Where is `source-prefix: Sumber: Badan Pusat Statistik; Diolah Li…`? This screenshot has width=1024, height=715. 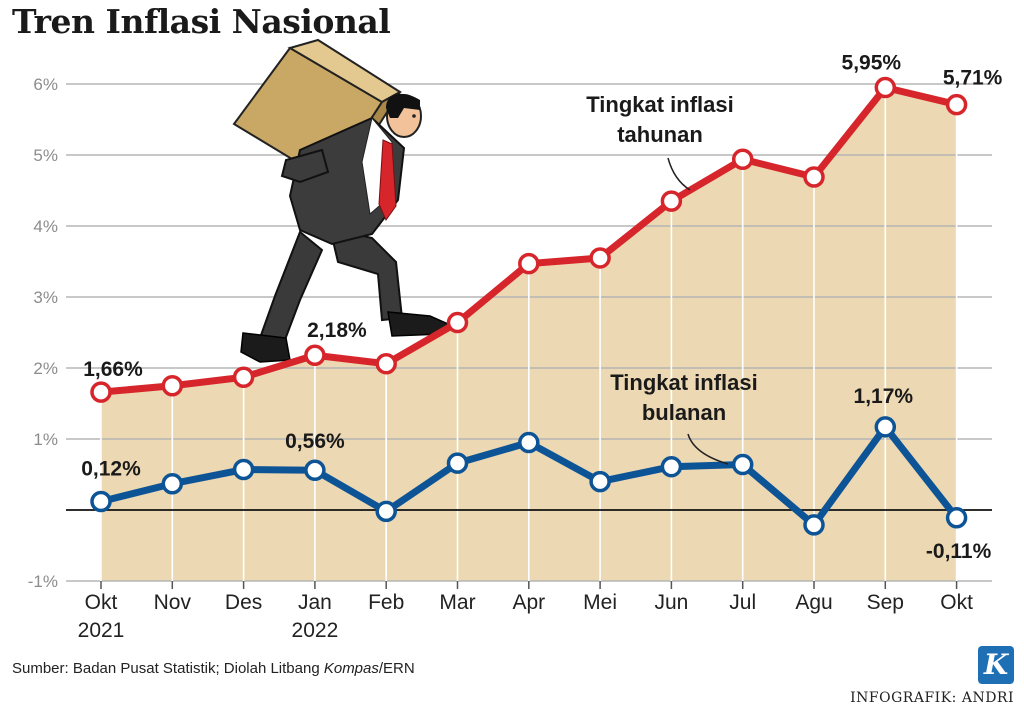
source-prefix: Sumber: Badan Pusat Statistik; Diolah Li… is located at coordinates (168, 668).